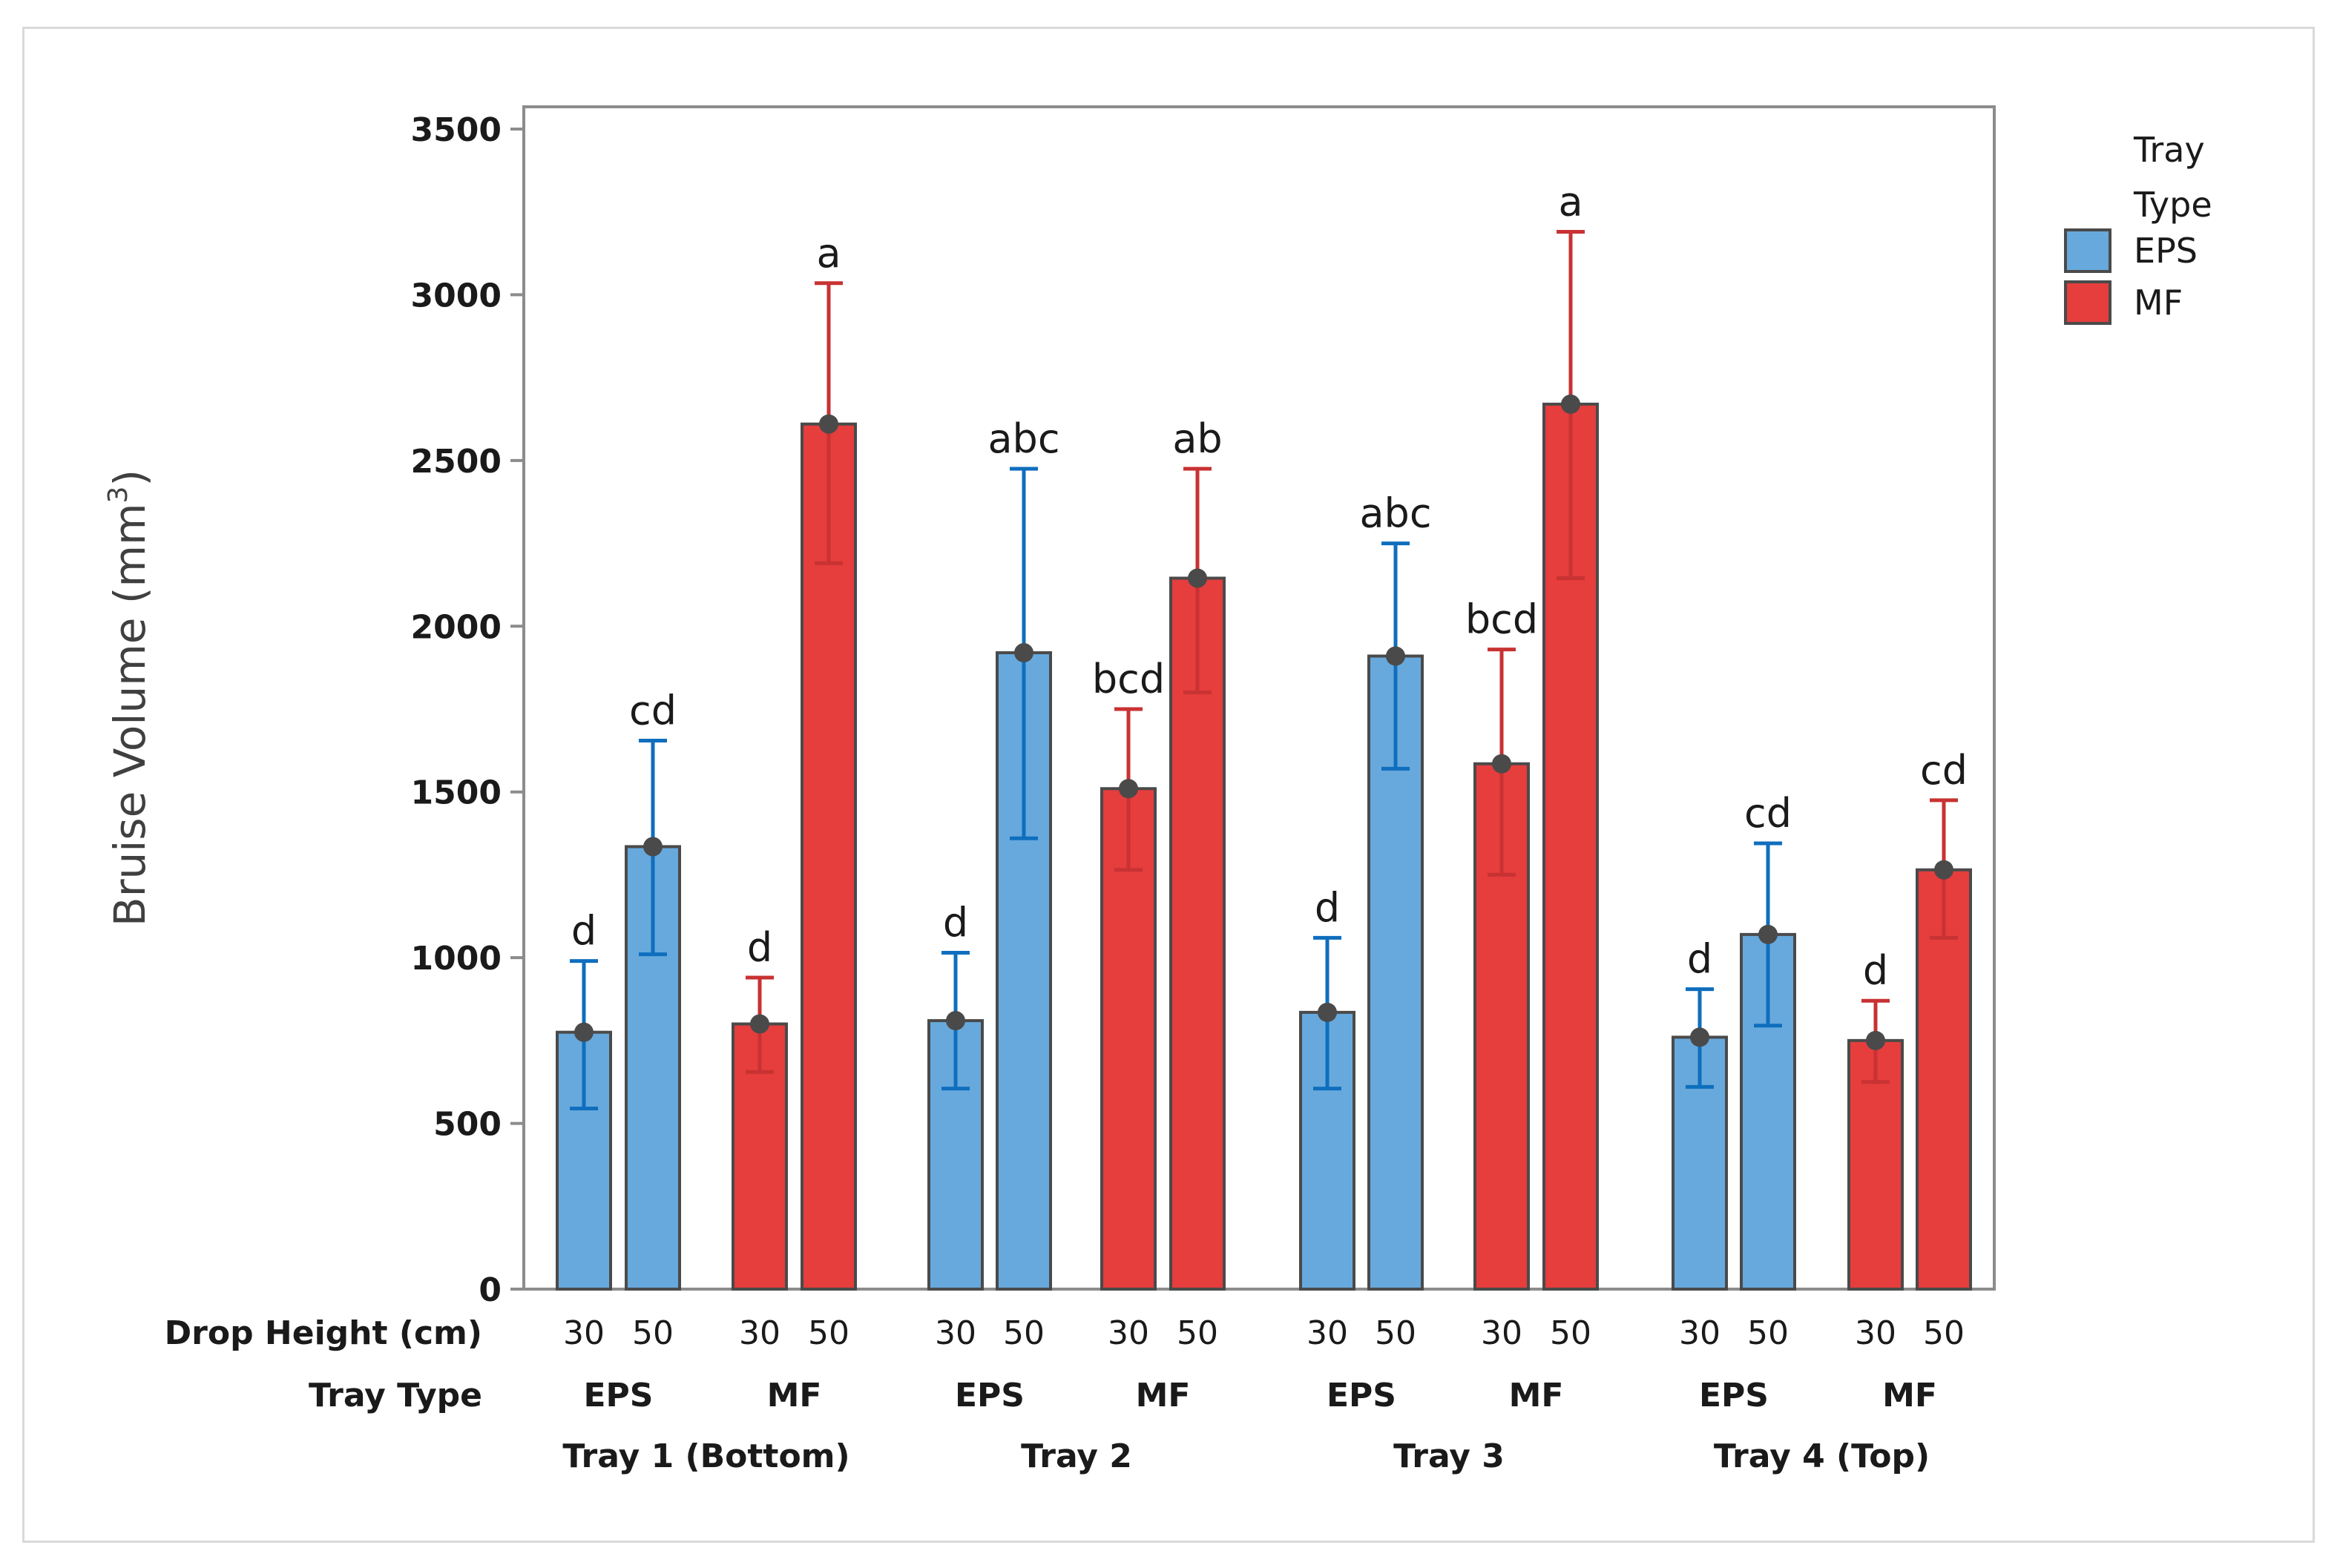 This screenshot has width=2340, height=1568. What do you see at coordinates (1944, 770) in the screenshot?
I see `sig-label-tray4-mf-50: cd` at bounding box center [1944, 770].